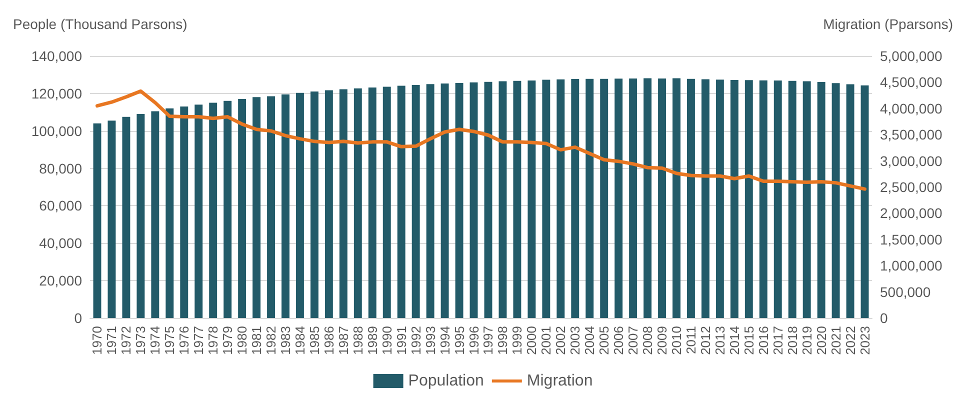 The height and width of the screenshot is (402, 966). I want to click on y2-axis-title: Migration (Pparsons), so click(888, 24).